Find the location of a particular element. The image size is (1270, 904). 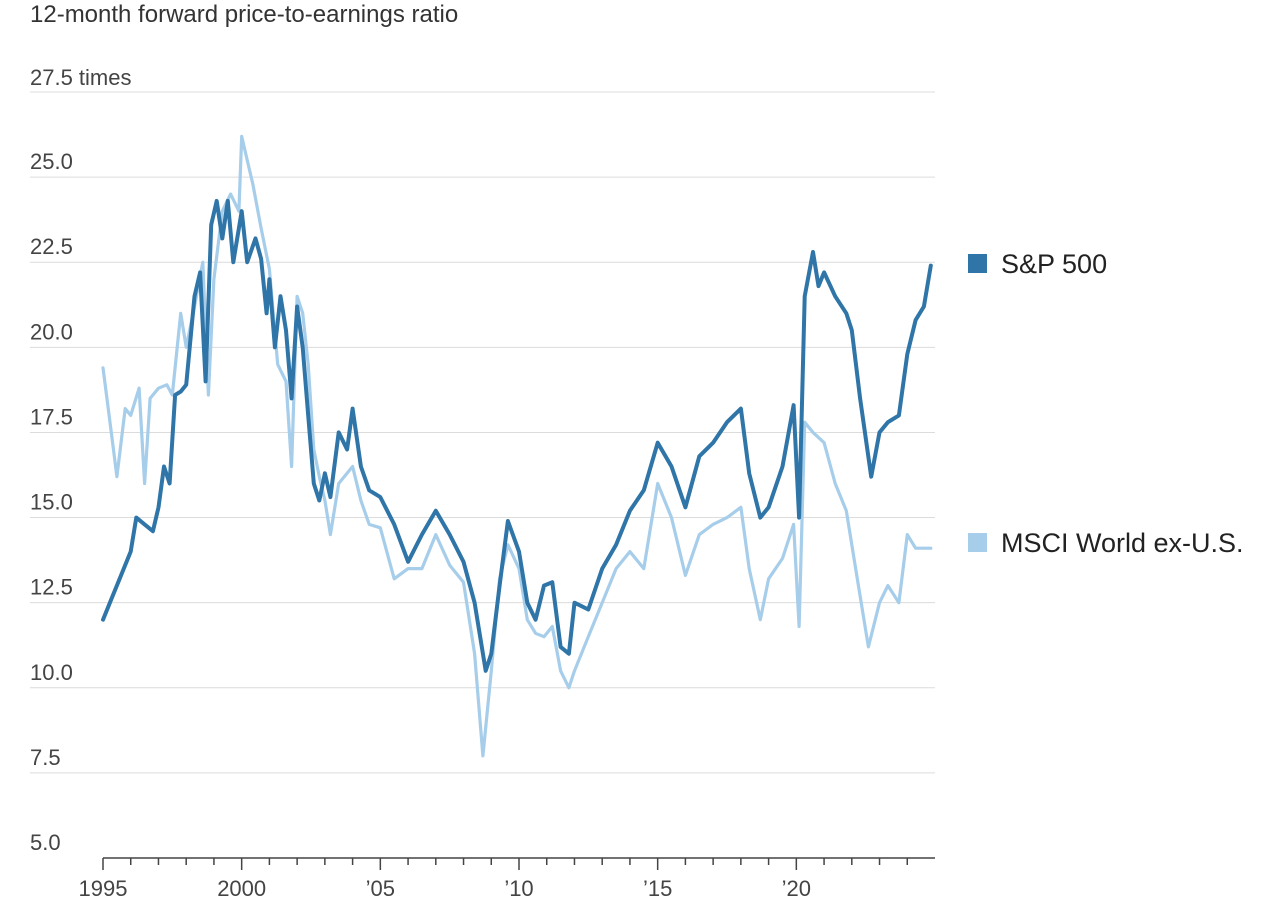

y-tick-label: 15.0 is located at coordinates (51, 502).